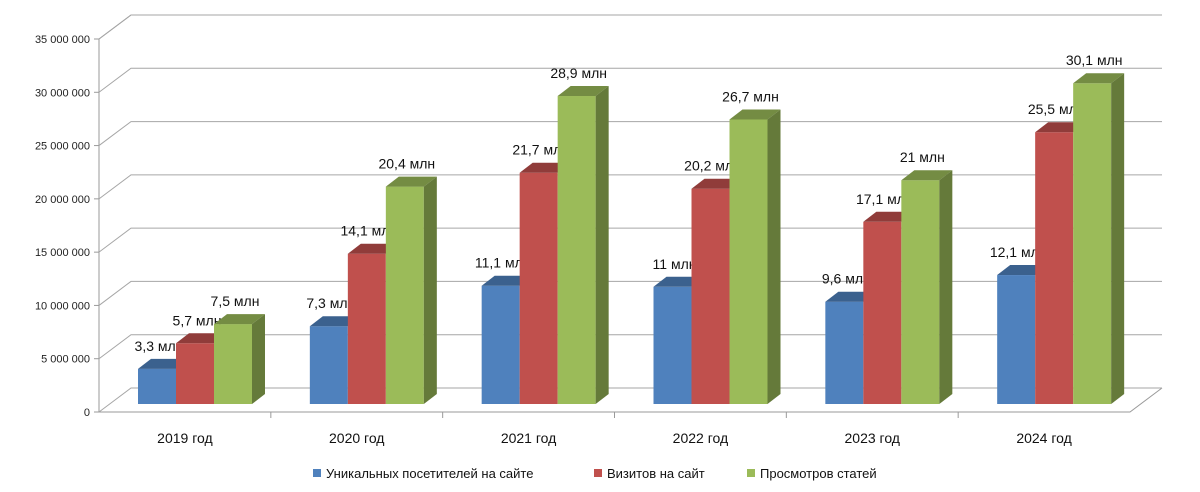 This screenshot has width=1200, height=492. Describe the element at coordinates (184, 438) in the screenshot. I see `x-tick-label: 2019 год` at that location.